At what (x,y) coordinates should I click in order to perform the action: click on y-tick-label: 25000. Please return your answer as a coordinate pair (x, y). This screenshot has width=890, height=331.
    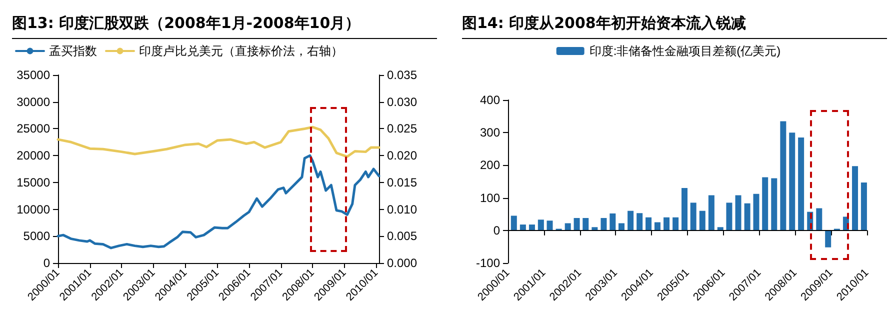
    Looking at the image, I should click on (33, 129).